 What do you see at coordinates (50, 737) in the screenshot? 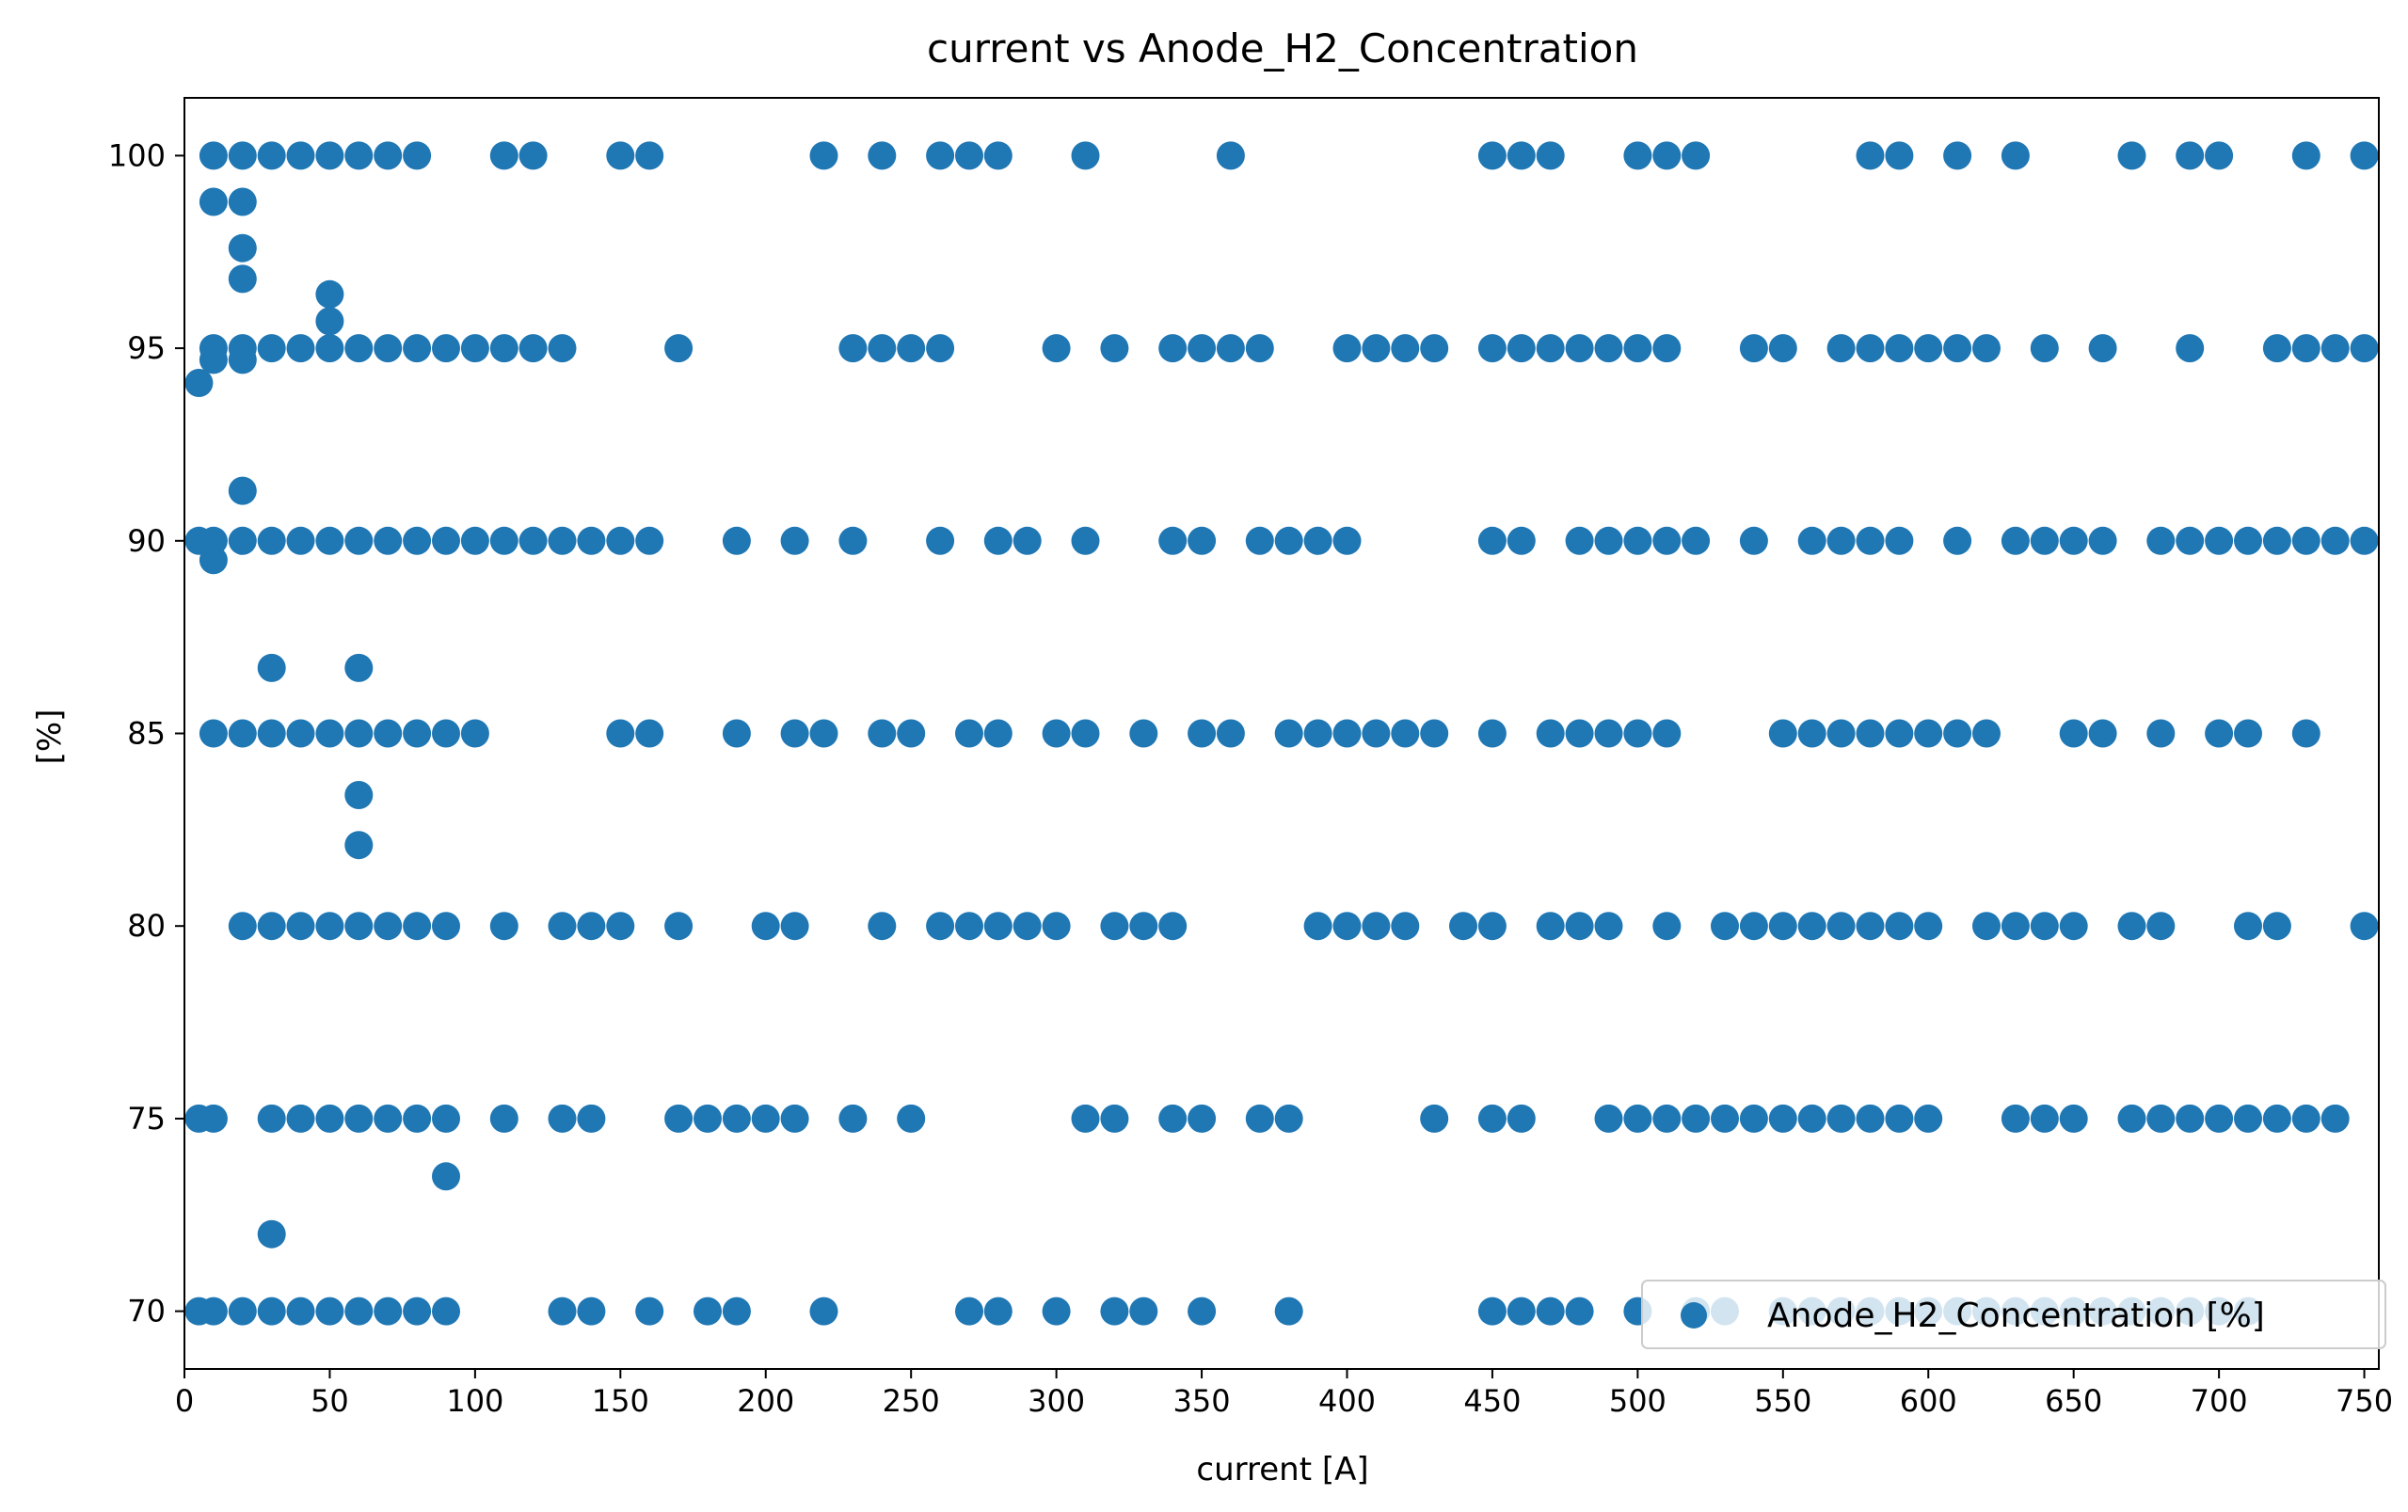
I see `y-axis-label: [%]` at bounding box center [50, 737].